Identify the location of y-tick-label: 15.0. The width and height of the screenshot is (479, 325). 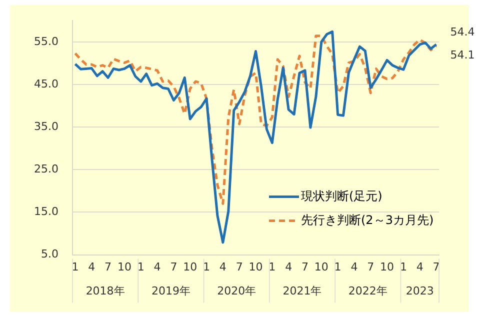
(46, 211).